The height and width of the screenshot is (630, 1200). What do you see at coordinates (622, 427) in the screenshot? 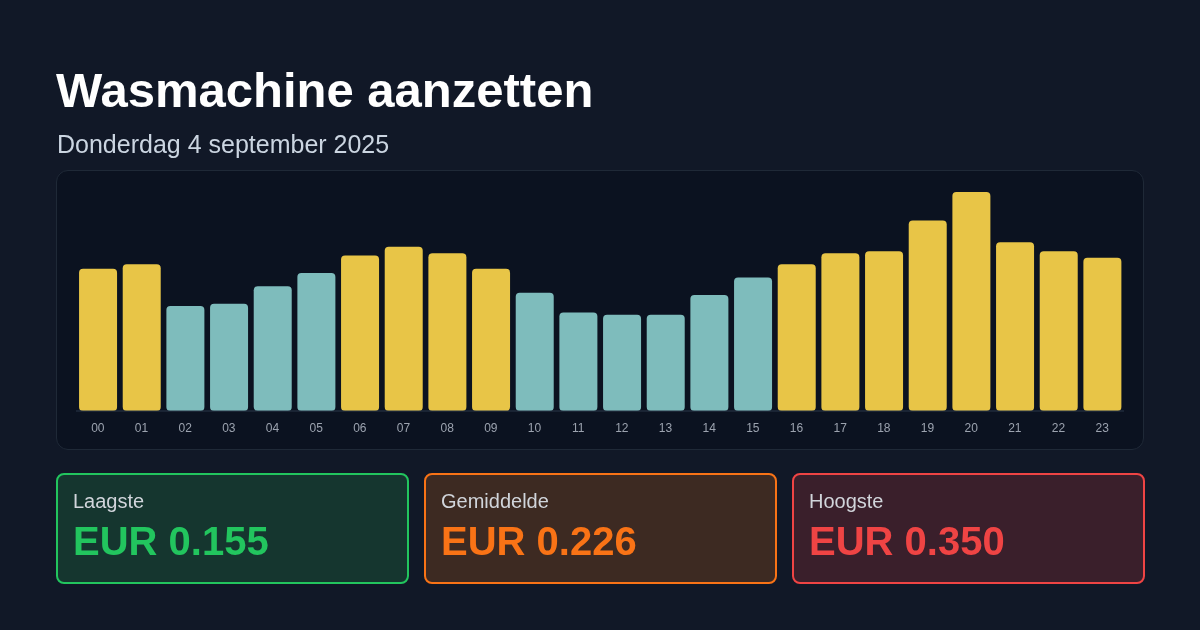
I see `x-tick-label: 12` at bounding box center [622, 427].